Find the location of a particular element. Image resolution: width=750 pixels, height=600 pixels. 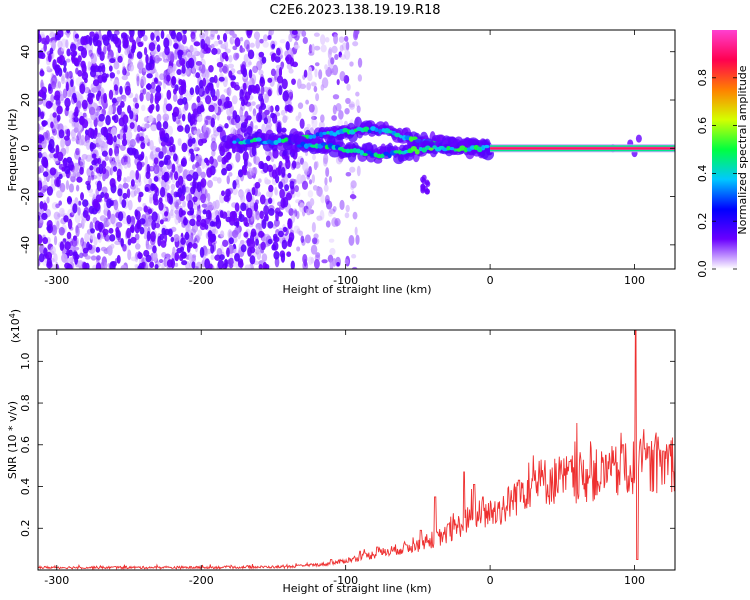

colorbar-label: Normalized spectral amplitude is located at coordinates (742, 149).